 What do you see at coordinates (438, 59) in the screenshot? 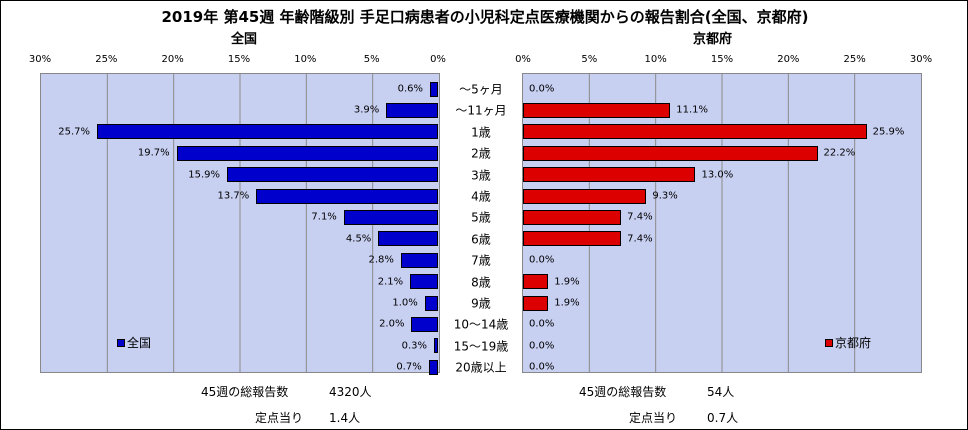
I see `left-tick-label: 0%` at bounding box center [438, 59].